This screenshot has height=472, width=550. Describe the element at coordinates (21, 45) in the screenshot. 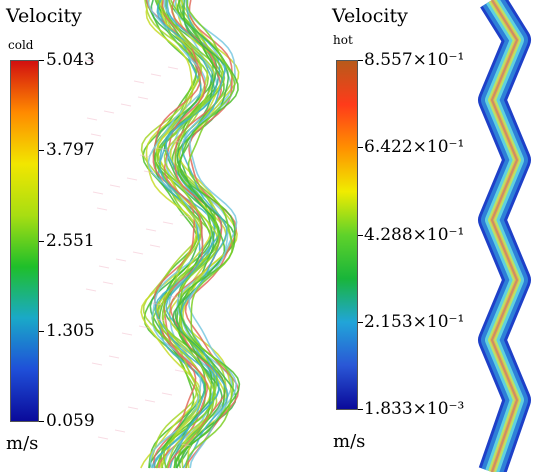

I see `cold-legend-subtitle: cold` at that location.